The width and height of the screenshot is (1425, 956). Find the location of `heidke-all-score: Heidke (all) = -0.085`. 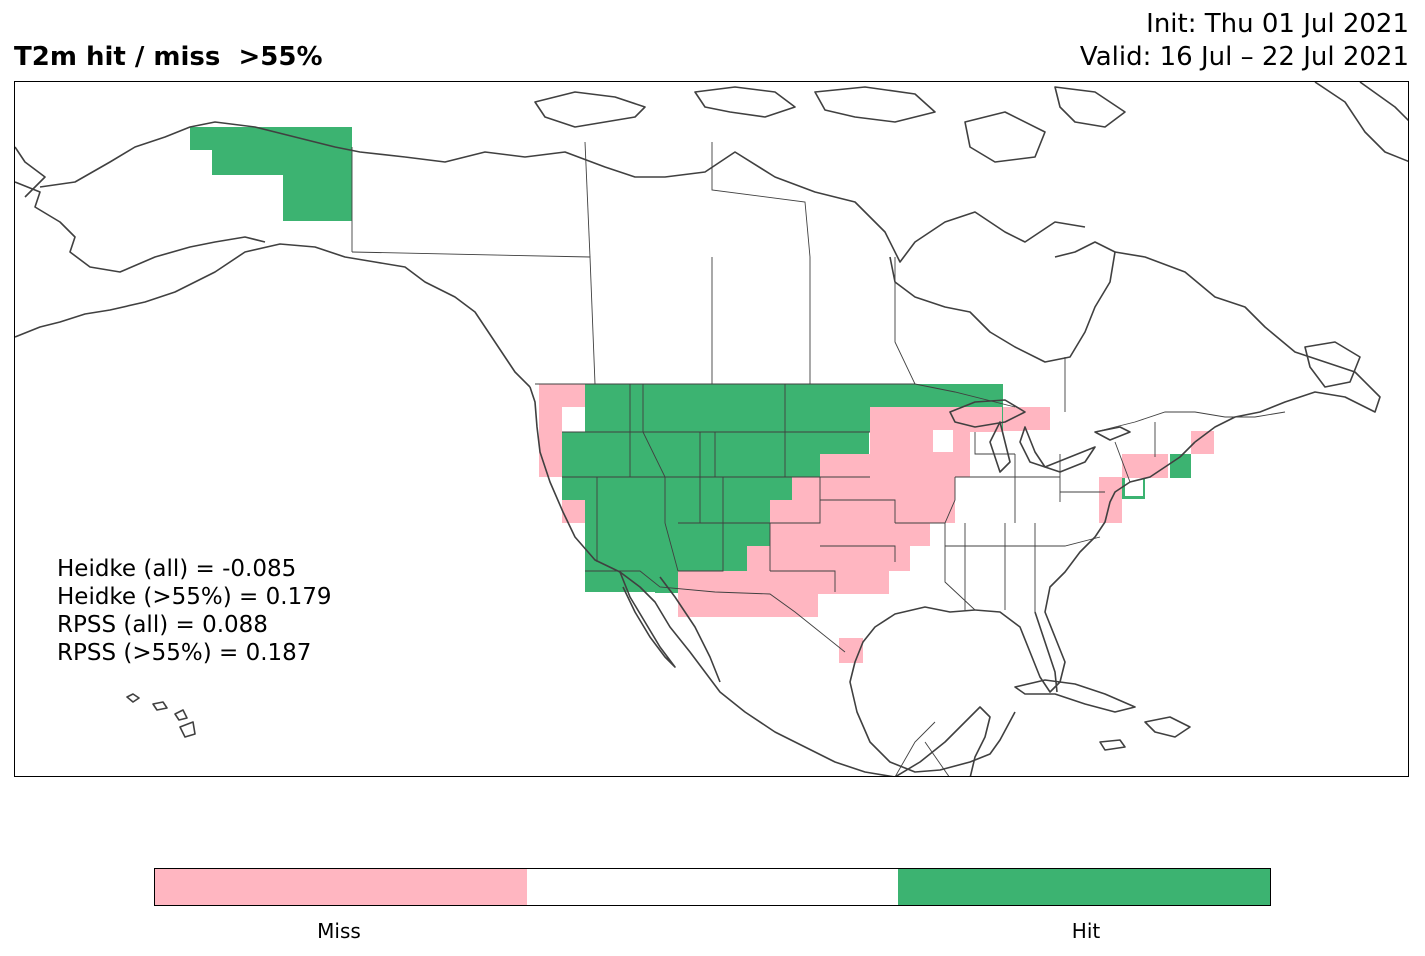

heidke-all-score: Heidke (all) = -0.085 is located at coordinates (177, 569).